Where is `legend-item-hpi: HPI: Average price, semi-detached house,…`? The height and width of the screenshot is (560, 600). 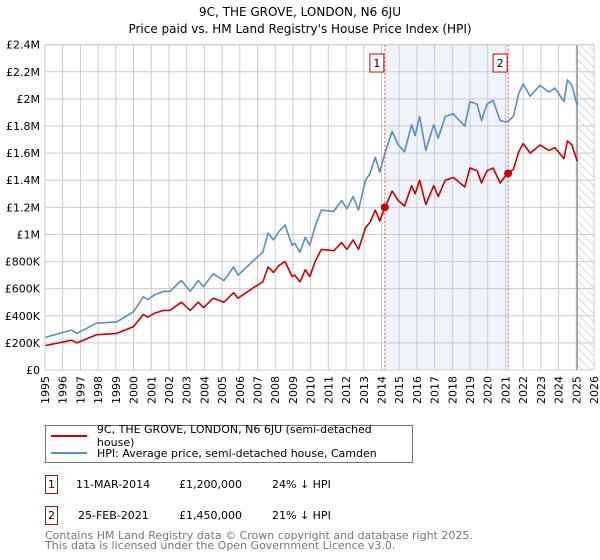
legend-item-hpi: HPI: Average price, semi-detached house,… is located at coordinates (214, 453).